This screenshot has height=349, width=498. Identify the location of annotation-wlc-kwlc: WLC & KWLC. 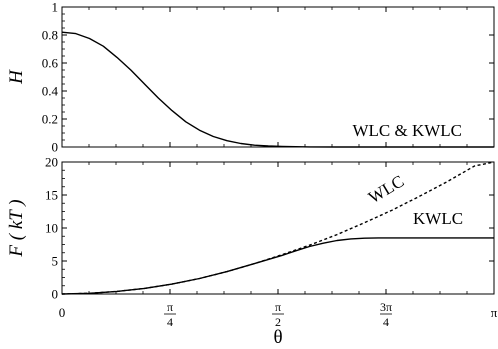
(407, 130).